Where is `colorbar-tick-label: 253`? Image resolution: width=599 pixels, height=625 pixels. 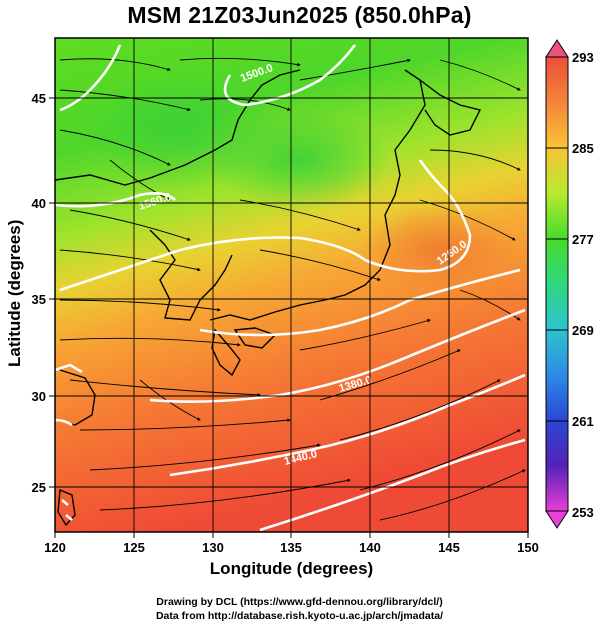 colorbar-tick-label: 253 is located at coordinates (583, 512).